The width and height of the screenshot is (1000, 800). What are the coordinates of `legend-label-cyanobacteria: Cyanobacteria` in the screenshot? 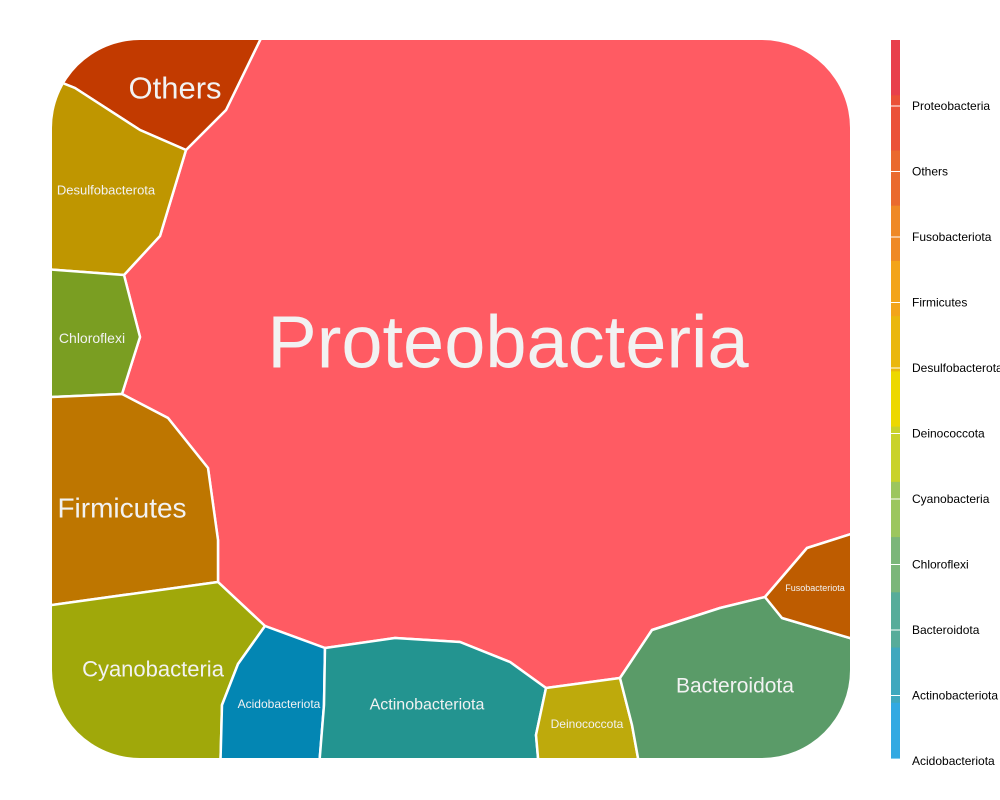 It's located at (951, 499).